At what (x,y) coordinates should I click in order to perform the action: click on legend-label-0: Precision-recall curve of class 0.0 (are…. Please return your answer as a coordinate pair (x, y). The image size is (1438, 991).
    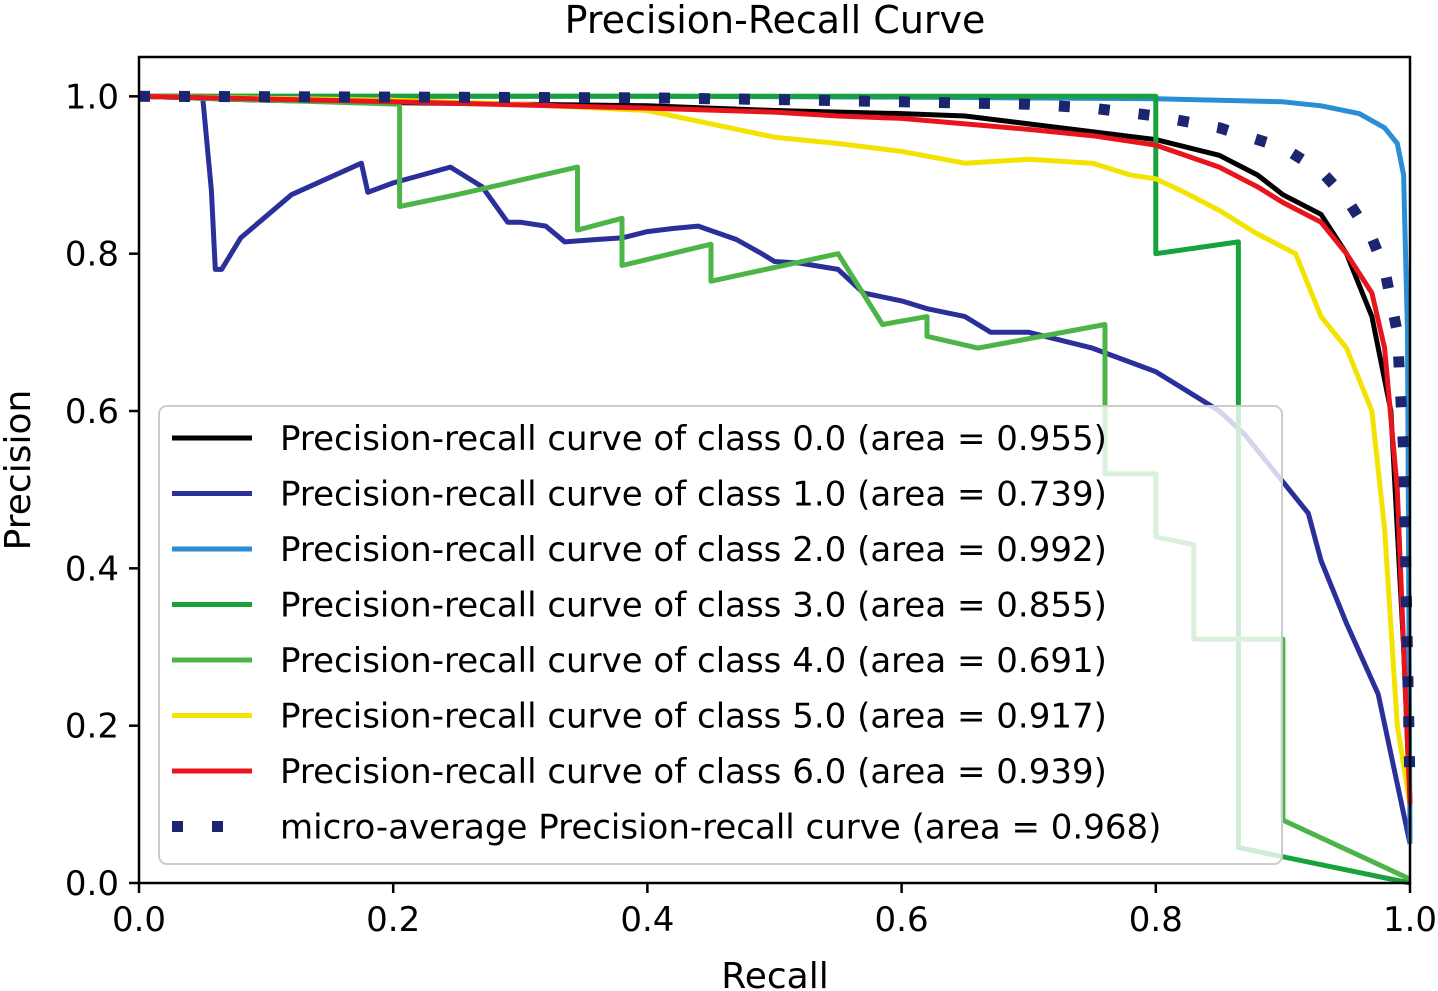
    Looking at the image, I should click on (693, 439).